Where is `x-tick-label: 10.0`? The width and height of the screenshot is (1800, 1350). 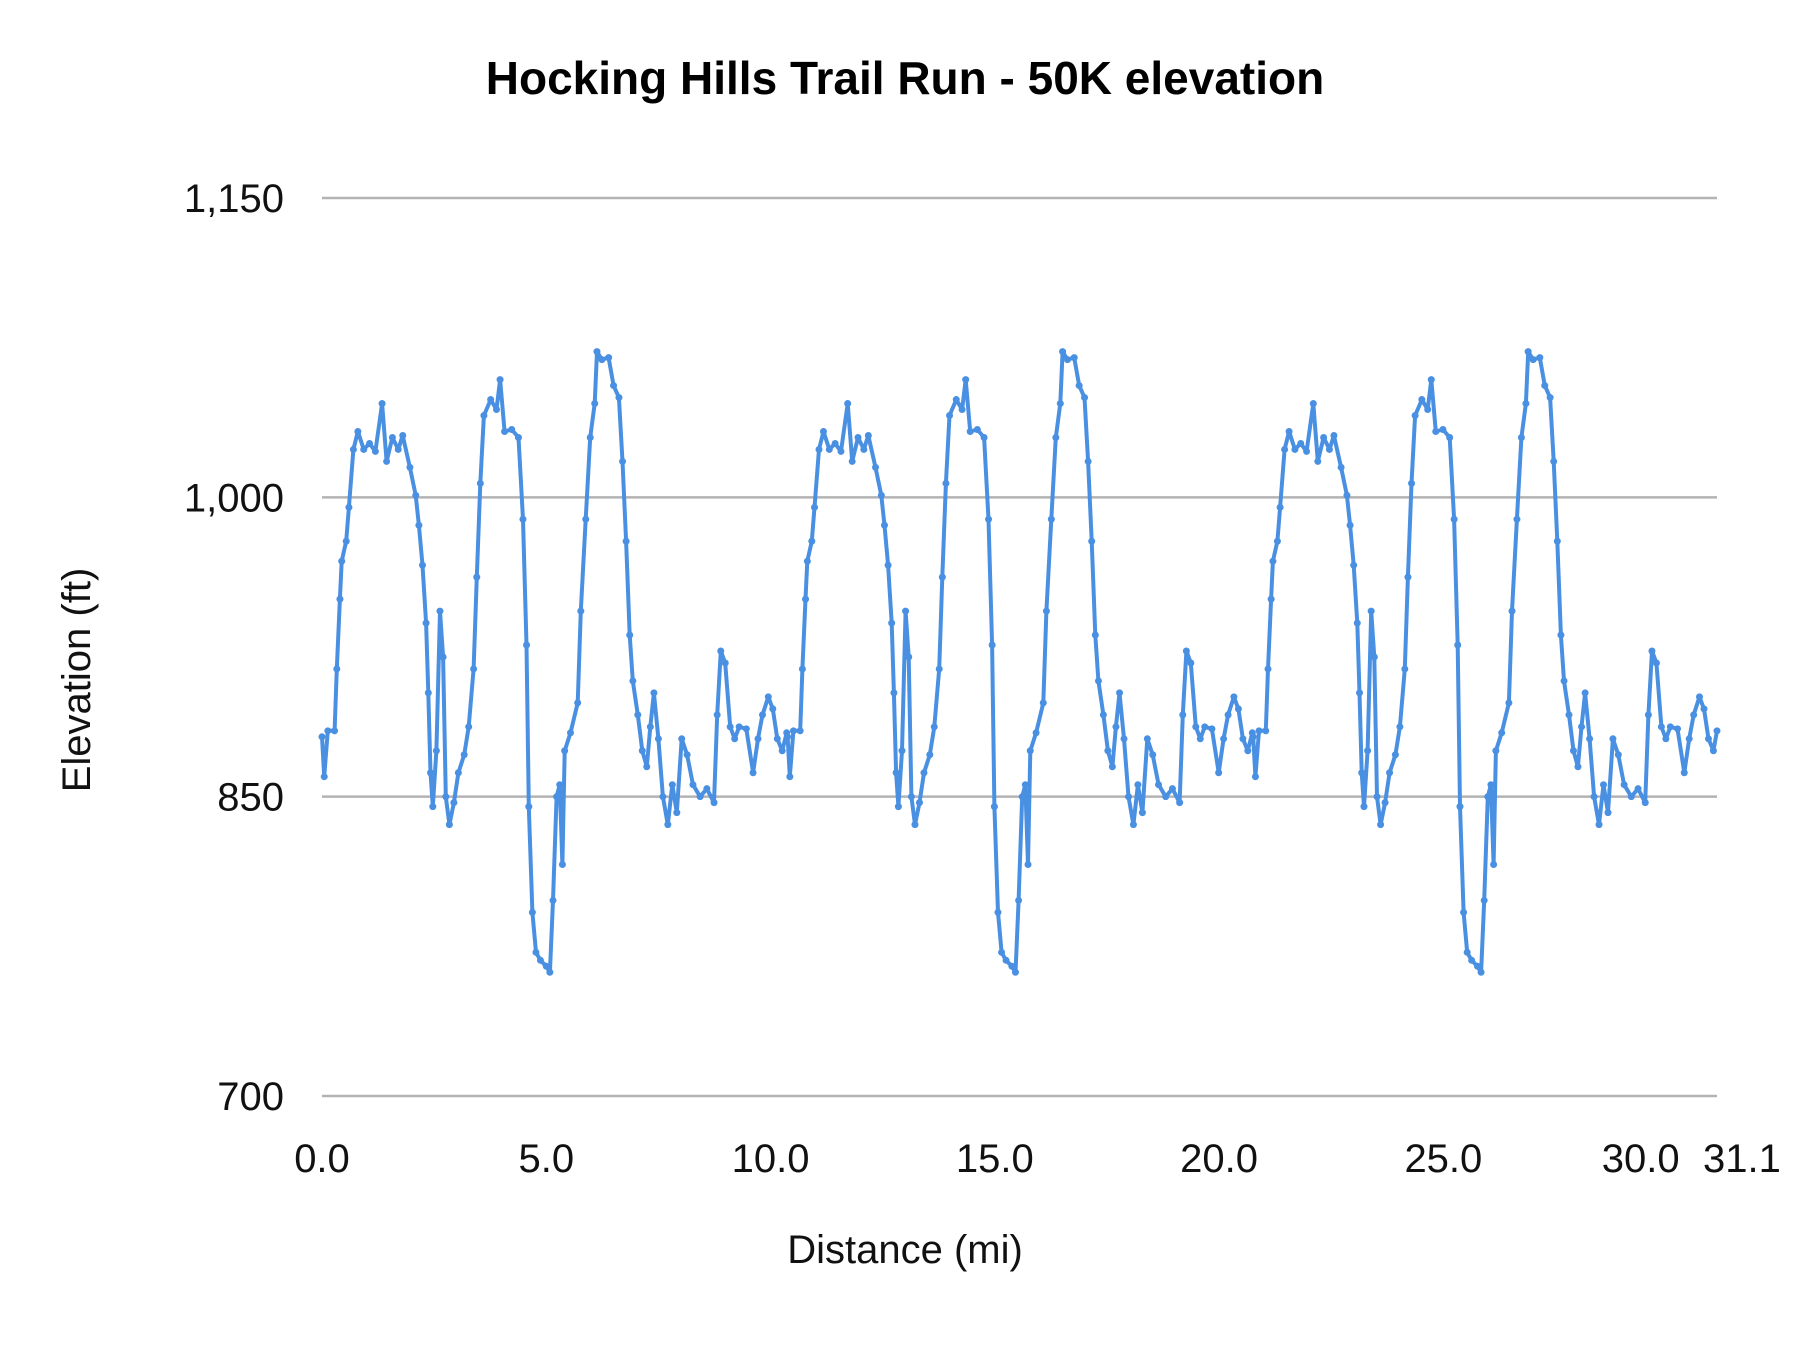
x-tick-label: 10.0 is located at coordinates (771, 1159).